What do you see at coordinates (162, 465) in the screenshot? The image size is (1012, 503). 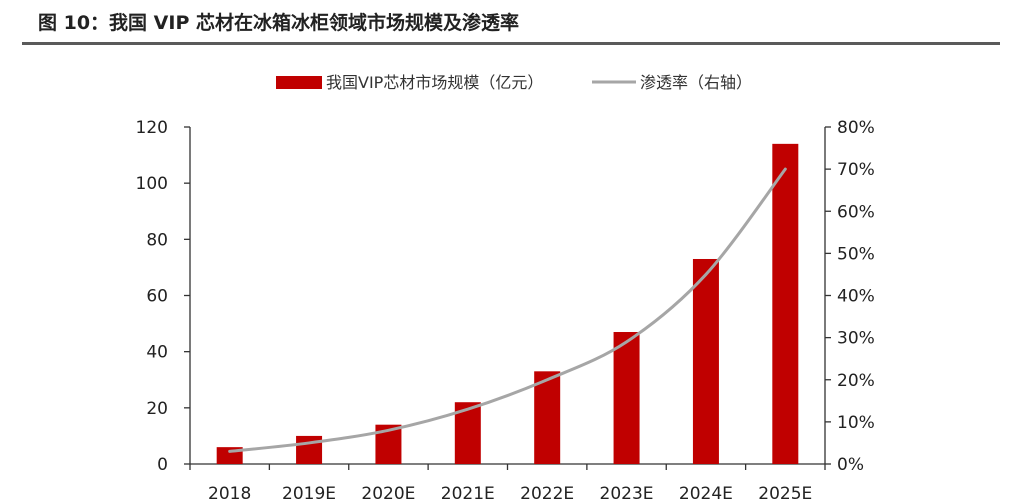 I see `left-tick-label: 0` at bounding box center [162, 465].